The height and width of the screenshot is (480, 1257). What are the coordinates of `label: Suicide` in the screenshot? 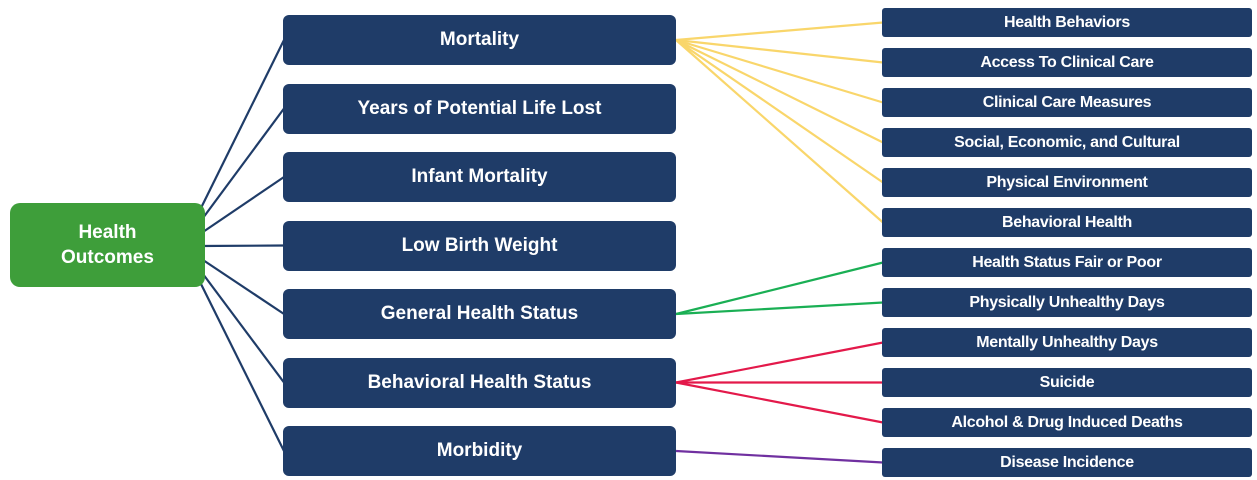 It's located at (1067, 382).